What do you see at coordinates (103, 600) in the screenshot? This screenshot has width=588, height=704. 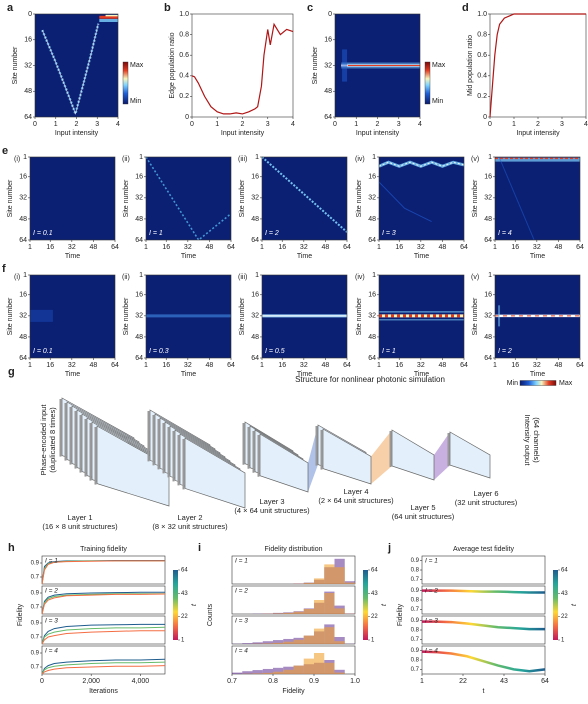 I see `subplot-frame` at bounding box center [103, 600].